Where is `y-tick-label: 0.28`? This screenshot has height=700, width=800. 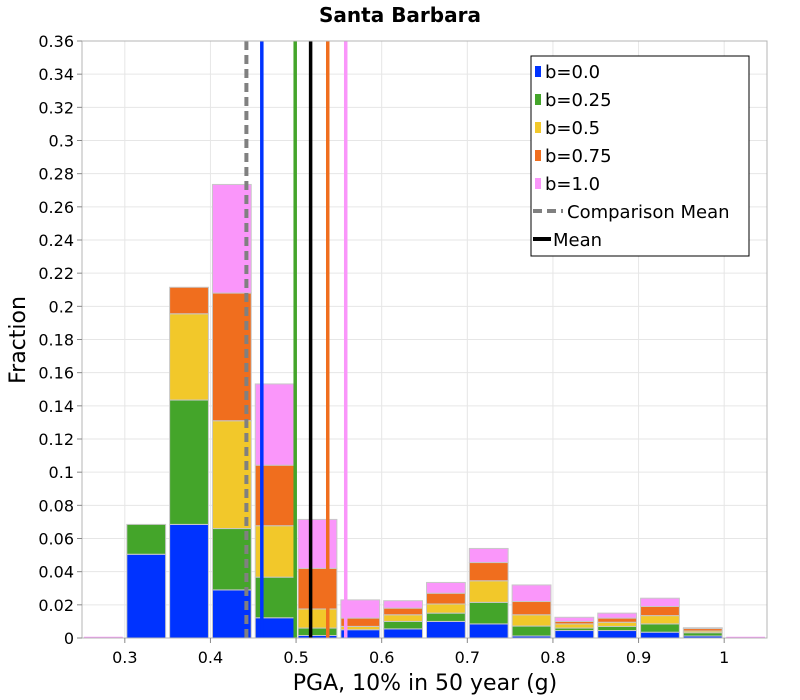 y-tick-label: 0.28 is located at coordinates (56, 174).